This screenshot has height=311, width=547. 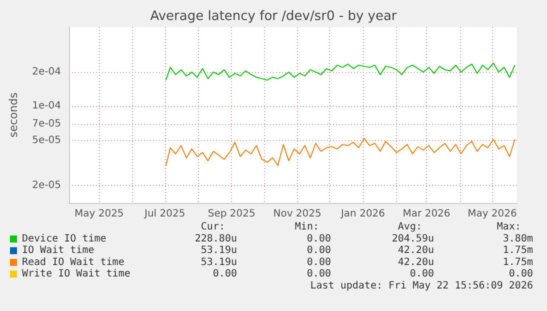 I want to click on y-tick-label: 7e-05, so click(x=46, y=124).